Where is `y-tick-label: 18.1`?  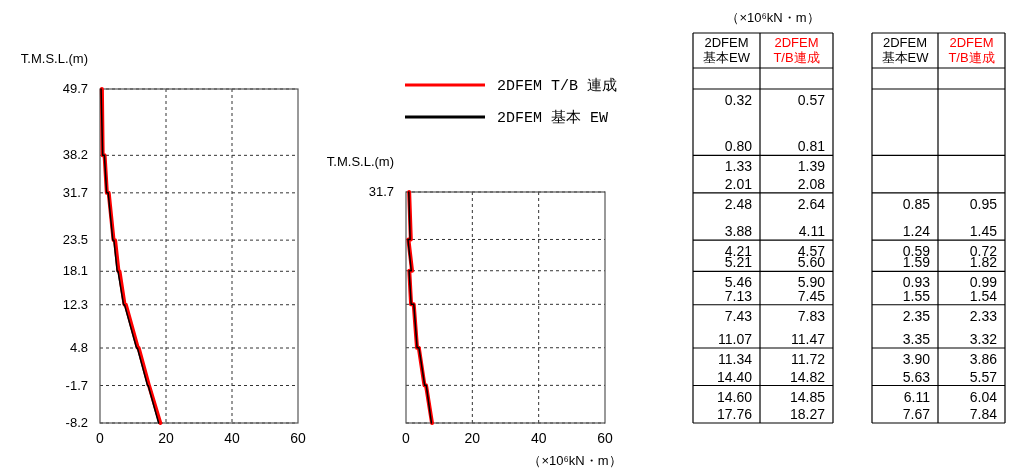
y-tick-label: 18.1 is located at coordinates (75, 271).